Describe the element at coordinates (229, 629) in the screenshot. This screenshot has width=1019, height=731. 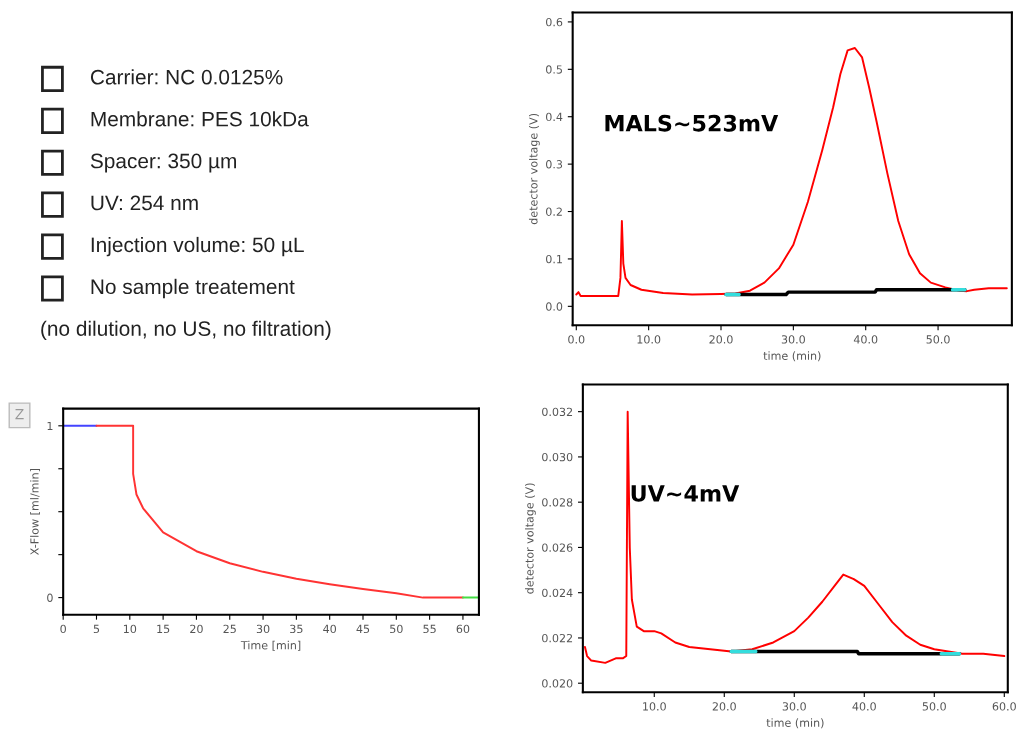
I see `x-tick-label: 25` at that location.